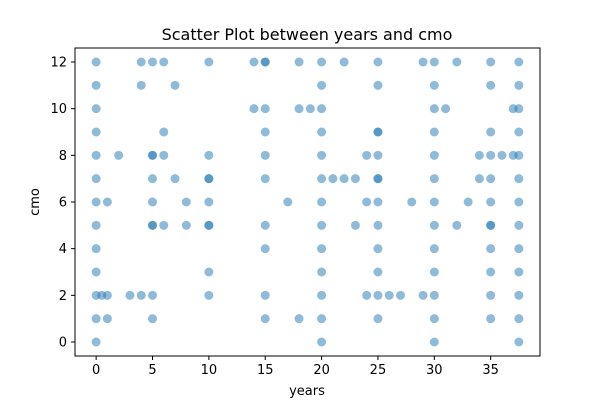  Describe the element at coordinates (490, 370) in the screenshot. I see `x-tick-label: 35` at that location.